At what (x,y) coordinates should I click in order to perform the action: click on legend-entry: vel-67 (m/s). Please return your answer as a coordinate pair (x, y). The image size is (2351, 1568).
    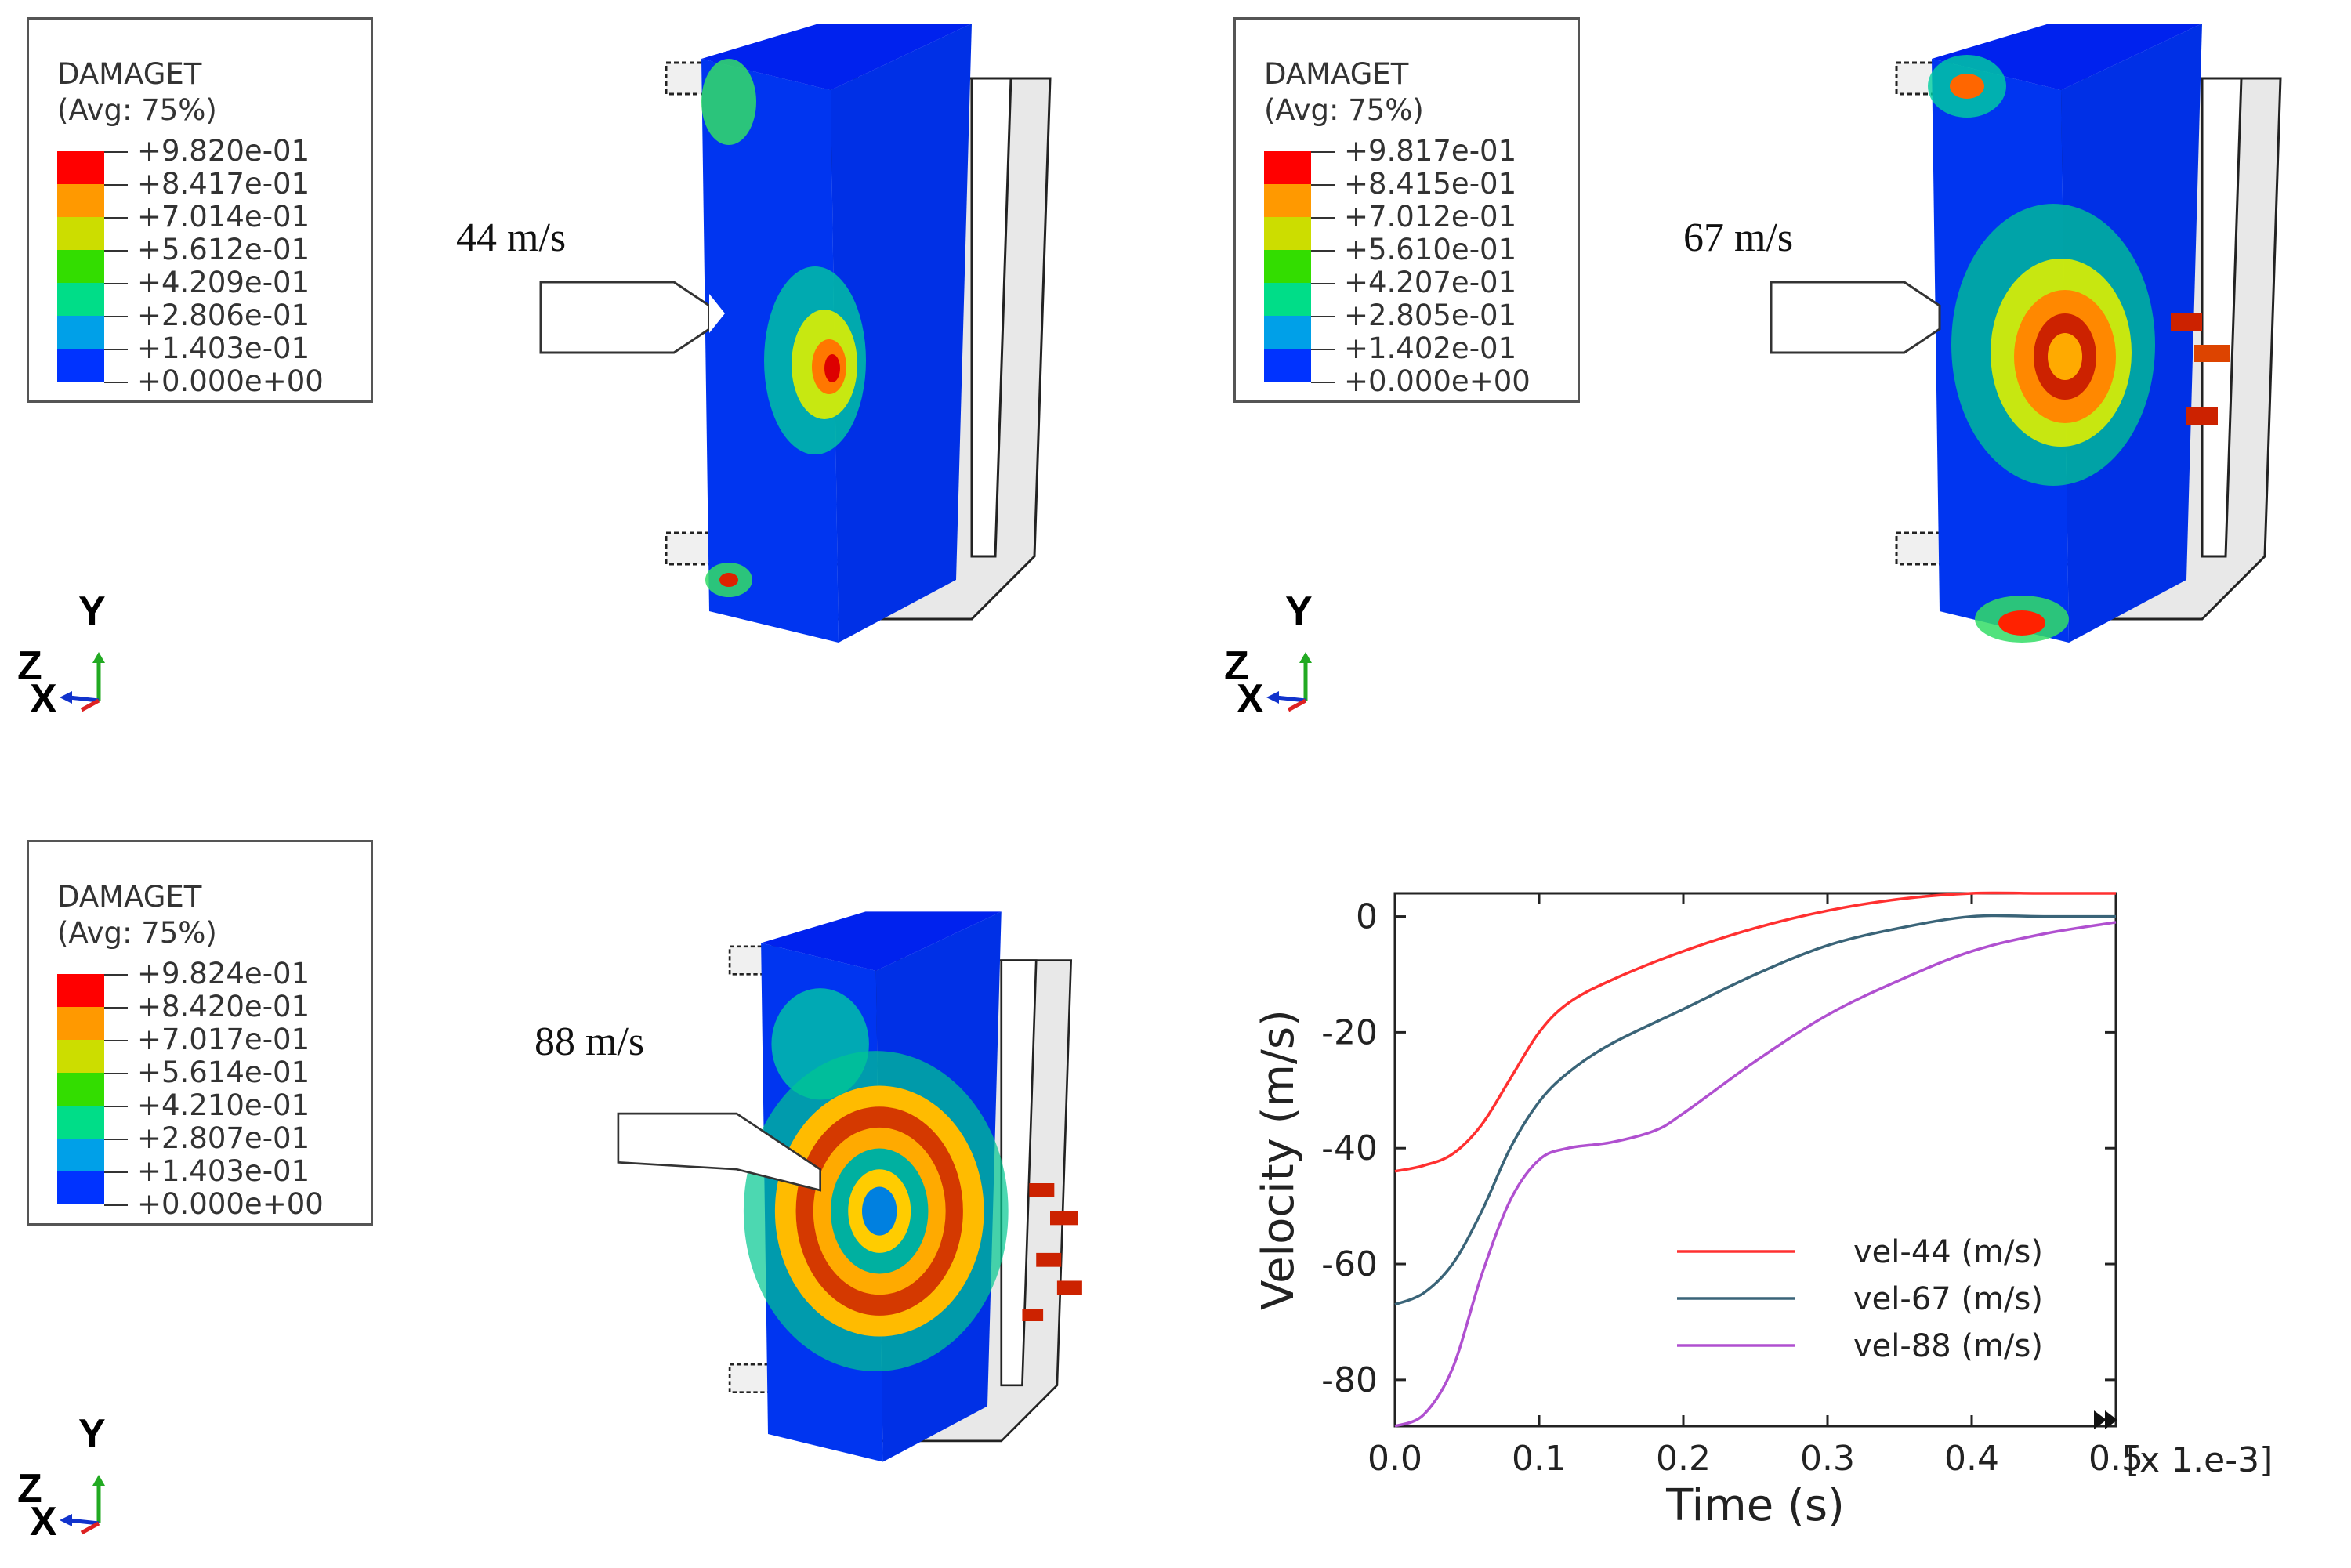
    Looking at the image, I should click on (1948, 1299).